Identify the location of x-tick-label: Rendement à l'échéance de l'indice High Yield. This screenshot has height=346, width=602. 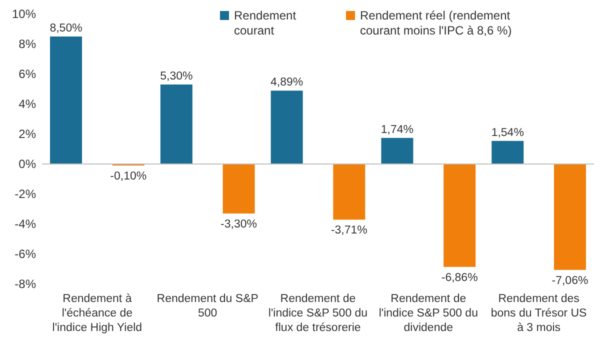
(97, 313).